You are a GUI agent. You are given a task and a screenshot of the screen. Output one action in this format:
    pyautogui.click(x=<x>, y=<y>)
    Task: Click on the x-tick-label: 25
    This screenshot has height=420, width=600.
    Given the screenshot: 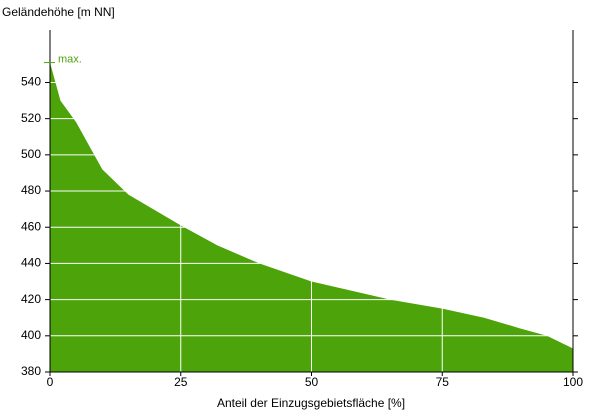 What is the action you would take?
    pyautogui.click(x=181, y=382)
    